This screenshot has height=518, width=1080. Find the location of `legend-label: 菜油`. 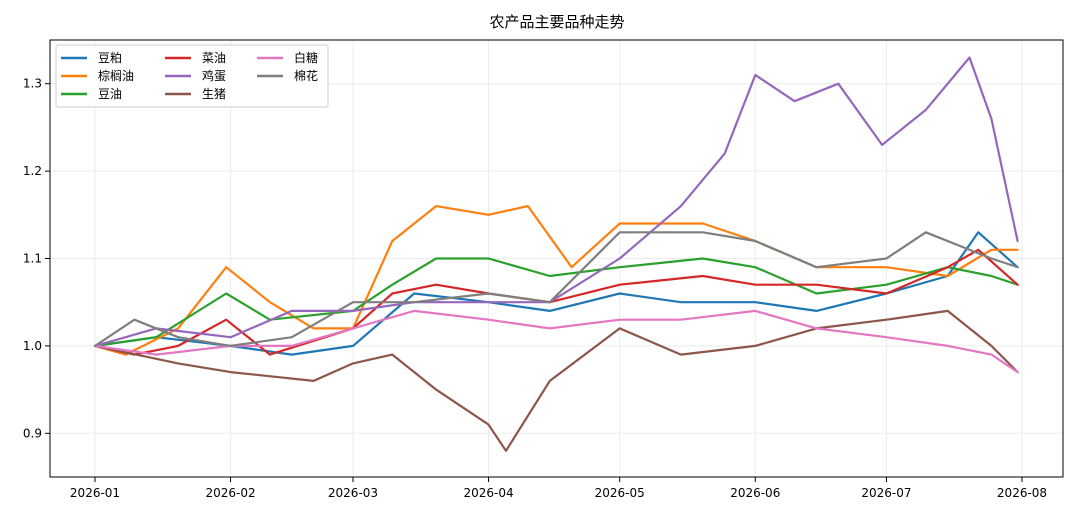

legend-label: 菜油 is located at coordinates (214, 58).